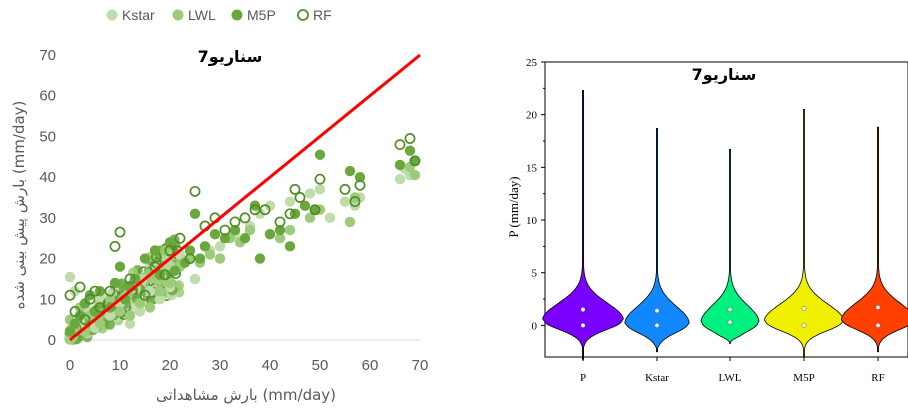  Describe the element at coordinates (420, 365) in the screenshot. I see `scatter-x-tick-label: 70` at that location.